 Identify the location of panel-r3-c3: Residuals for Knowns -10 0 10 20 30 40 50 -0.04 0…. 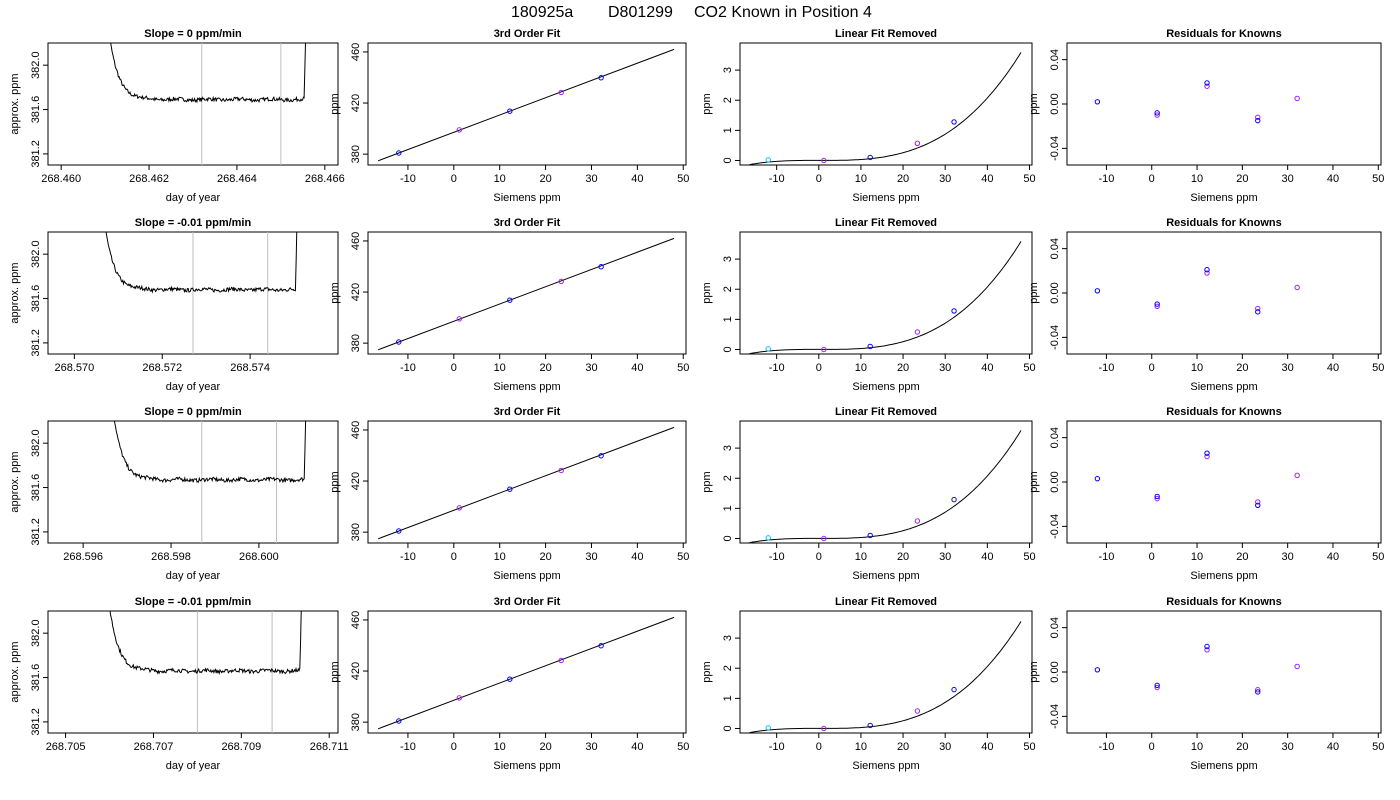
(1206, 684).